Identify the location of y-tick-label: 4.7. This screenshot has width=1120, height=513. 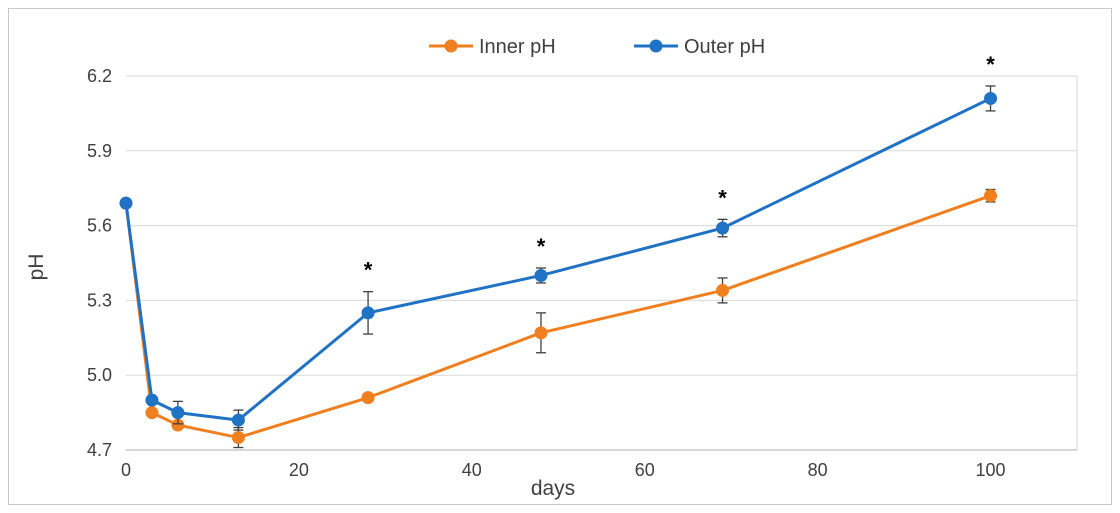
(99, 450).